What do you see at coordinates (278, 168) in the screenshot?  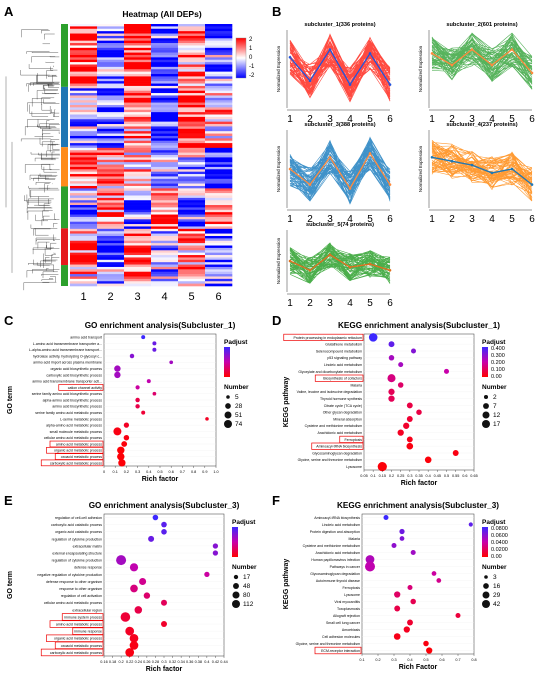 I see `subcluster-ylabel: Normalized Expression` at bounding box center [278, 168].